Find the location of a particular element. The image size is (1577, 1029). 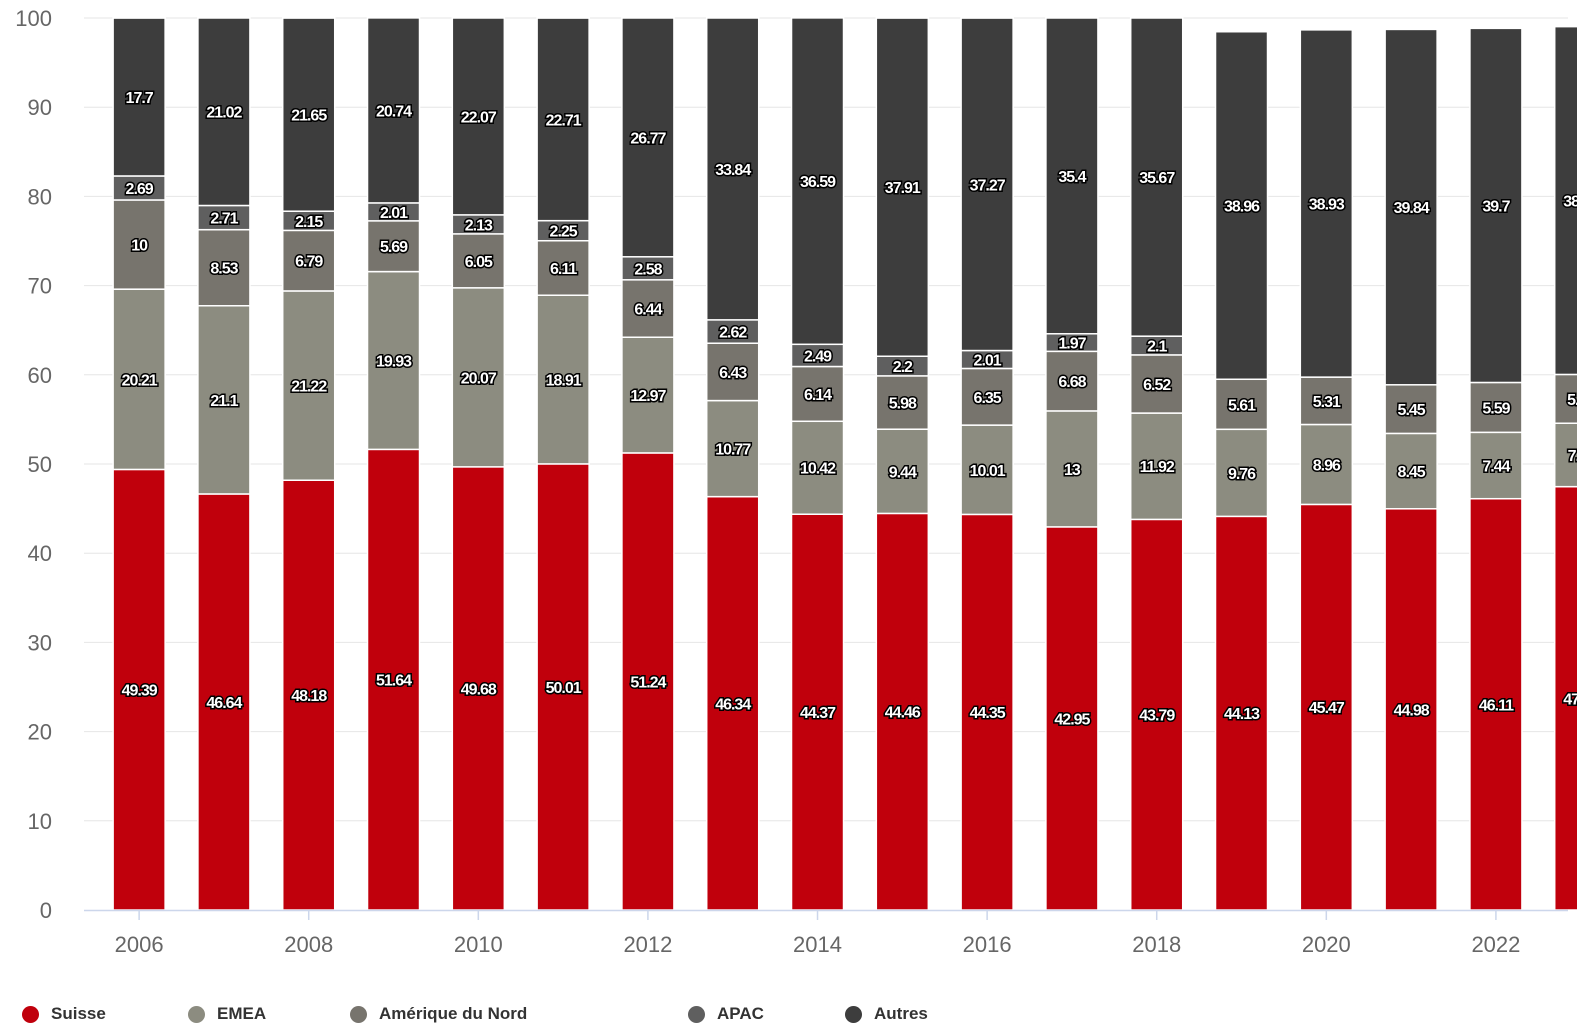

data-label: 38.96 is located at coordinates (1242, 206).